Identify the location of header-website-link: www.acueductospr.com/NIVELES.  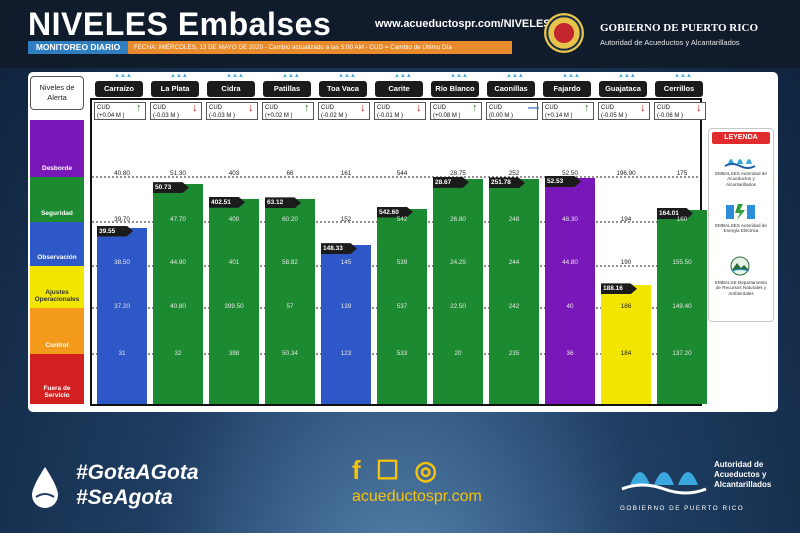
(463, 24).